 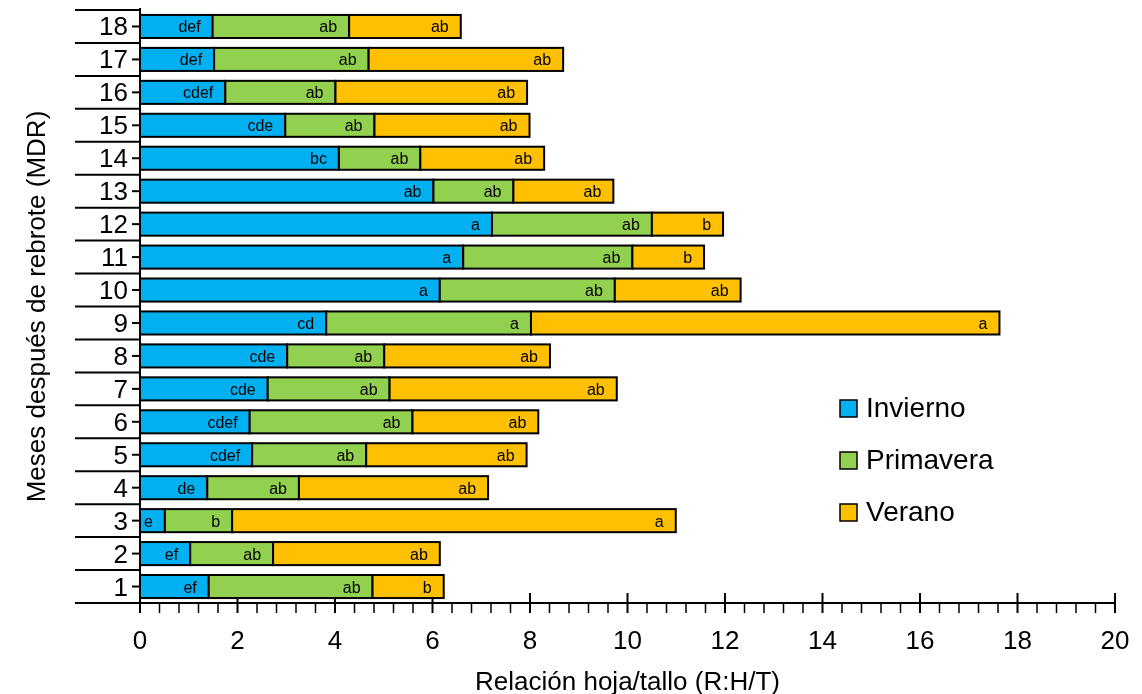 What do you see at coordinates (36, 306) in the screenshot?
I see `y-axis-title: Meses después de rebrote (MDR)` at bounding box center [36, 306].